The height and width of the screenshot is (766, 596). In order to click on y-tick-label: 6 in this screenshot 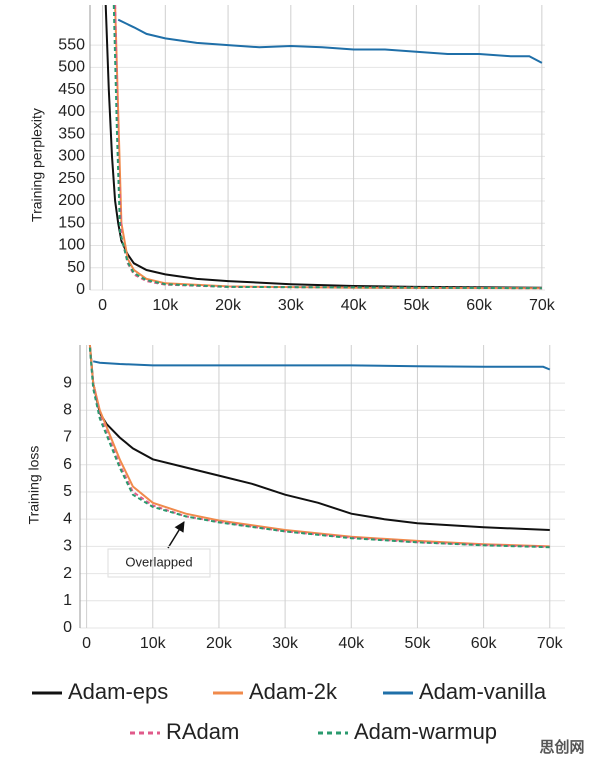, I will do `click(67, 464)`.